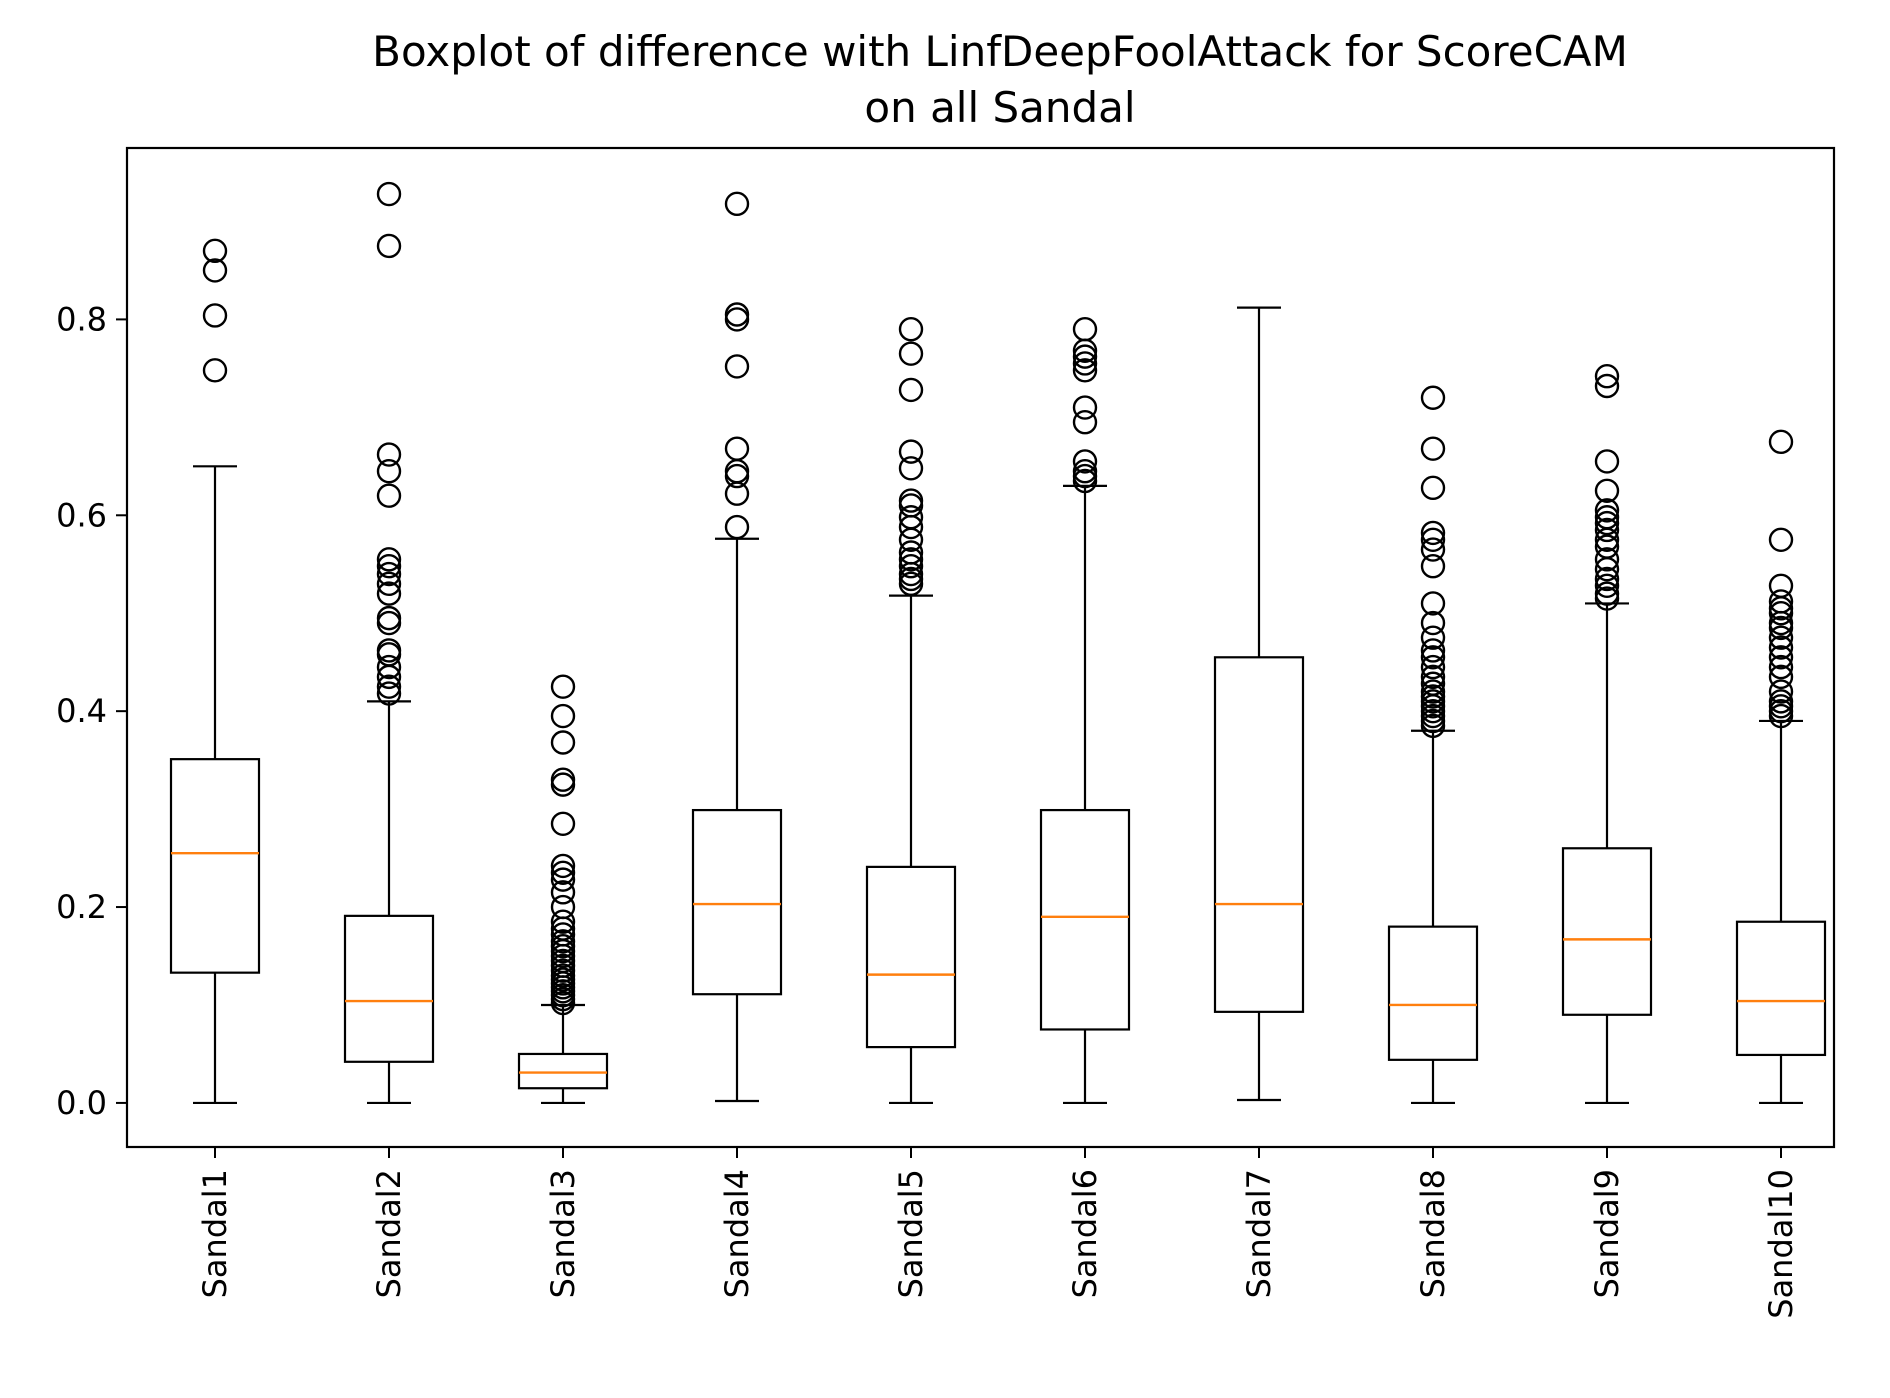 Image resolution: width=1890 pixels, height=1398 pixels. What do you see at coordinates (389, 1233) in the screenshot?
I see `x-tick-label: Sandal2` at bounding box center [389, 1233].